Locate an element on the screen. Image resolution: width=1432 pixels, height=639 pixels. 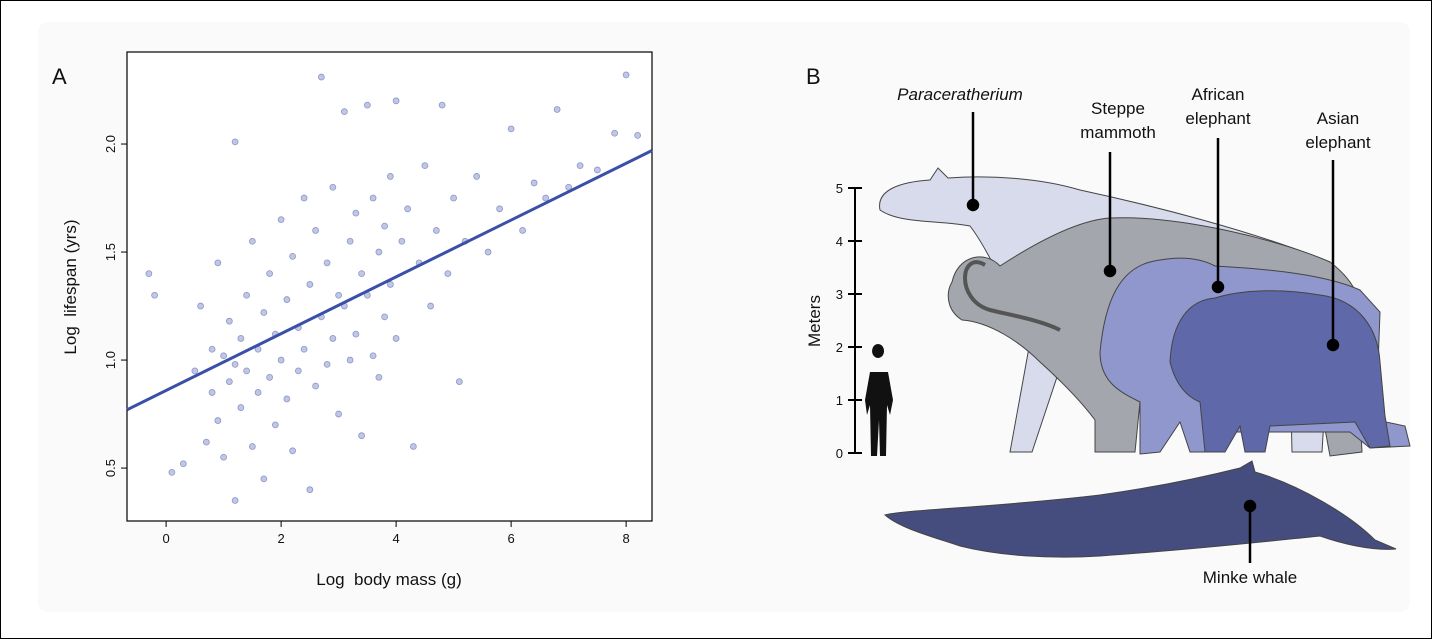
animal-label: Steppe is located at coordinates (1118, 108).